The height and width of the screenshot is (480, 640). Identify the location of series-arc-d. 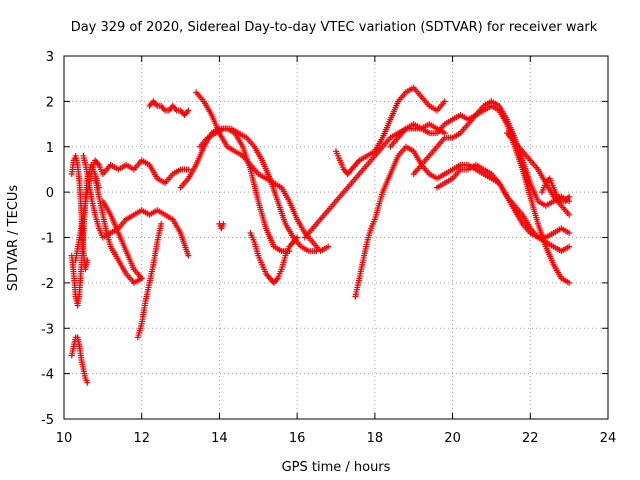
(132, 210).